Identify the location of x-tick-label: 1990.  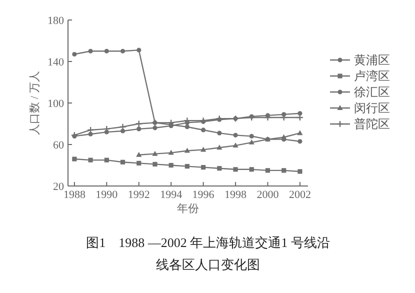
(107, 195).